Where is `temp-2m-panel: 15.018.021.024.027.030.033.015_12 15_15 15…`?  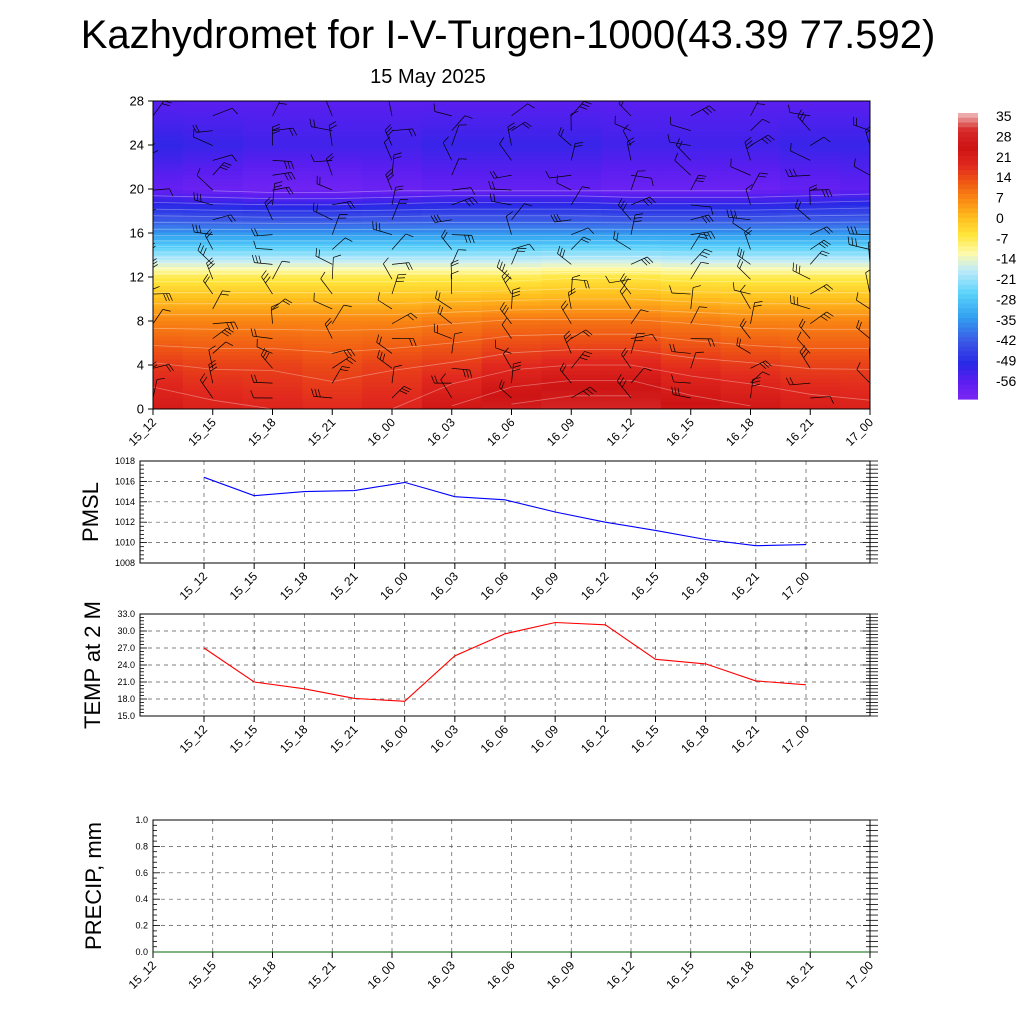
temp-2m-panel: 15.018.021.024.027.030.033.015_12 15_15 15… is located at coordinates (479, 678).